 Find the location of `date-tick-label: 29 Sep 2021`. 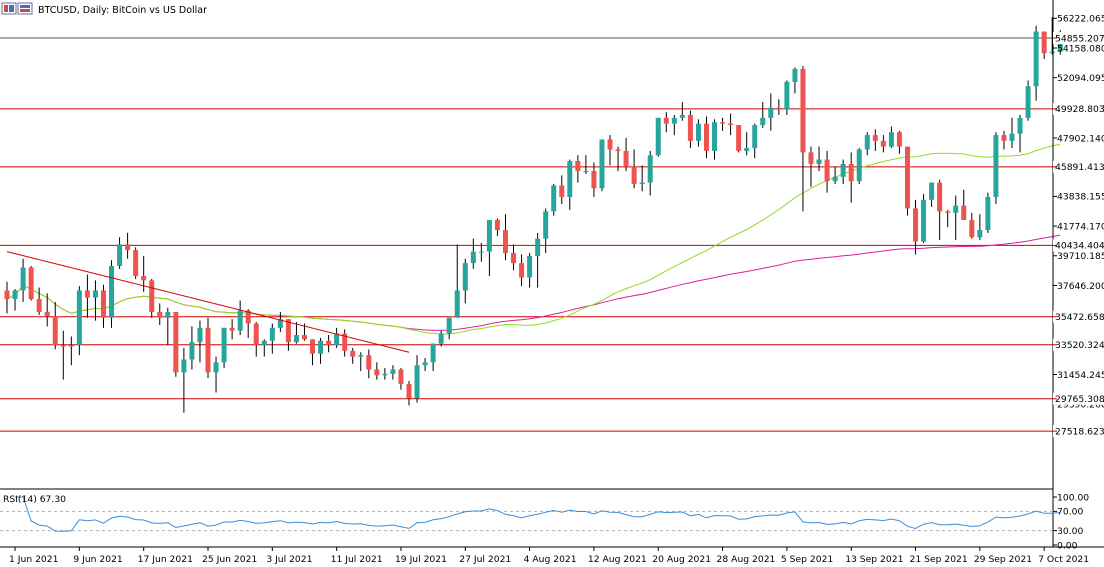

date-tick-label: 29 Sep 2021 is located at coordinates (1003, 559).